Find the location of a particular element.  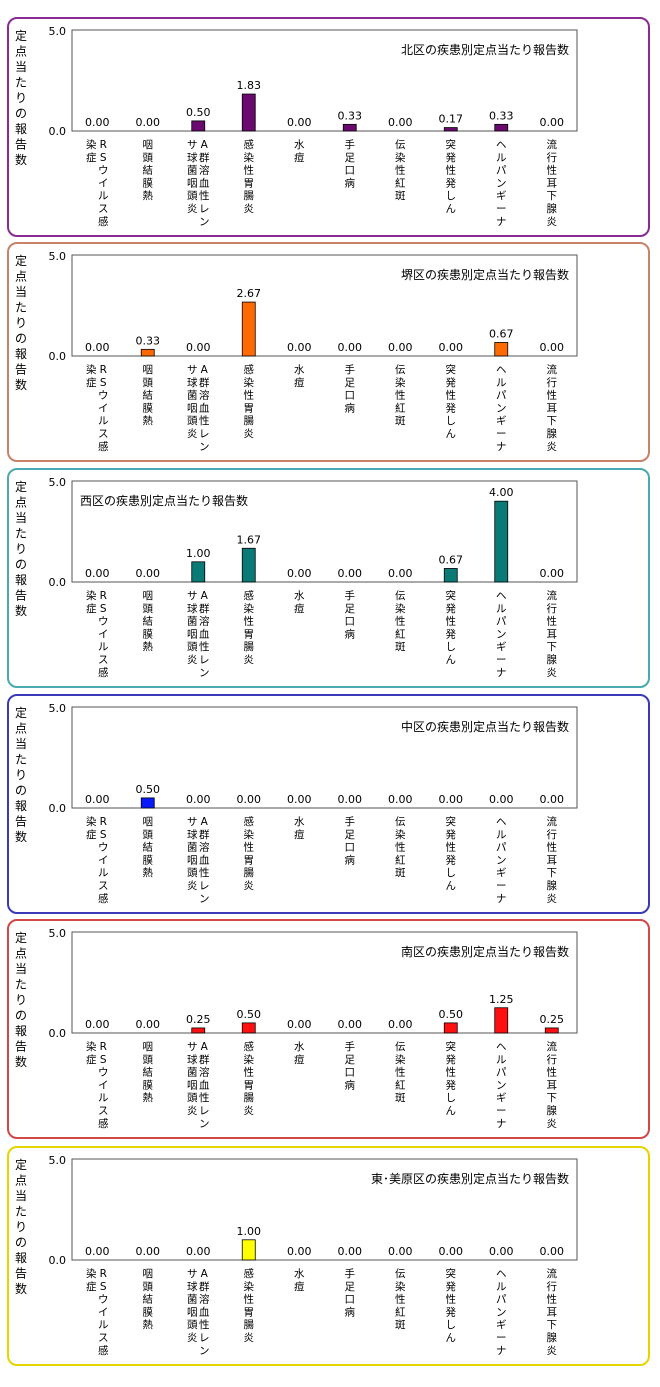

svg-text: パ is located at coordinates (501, 396).